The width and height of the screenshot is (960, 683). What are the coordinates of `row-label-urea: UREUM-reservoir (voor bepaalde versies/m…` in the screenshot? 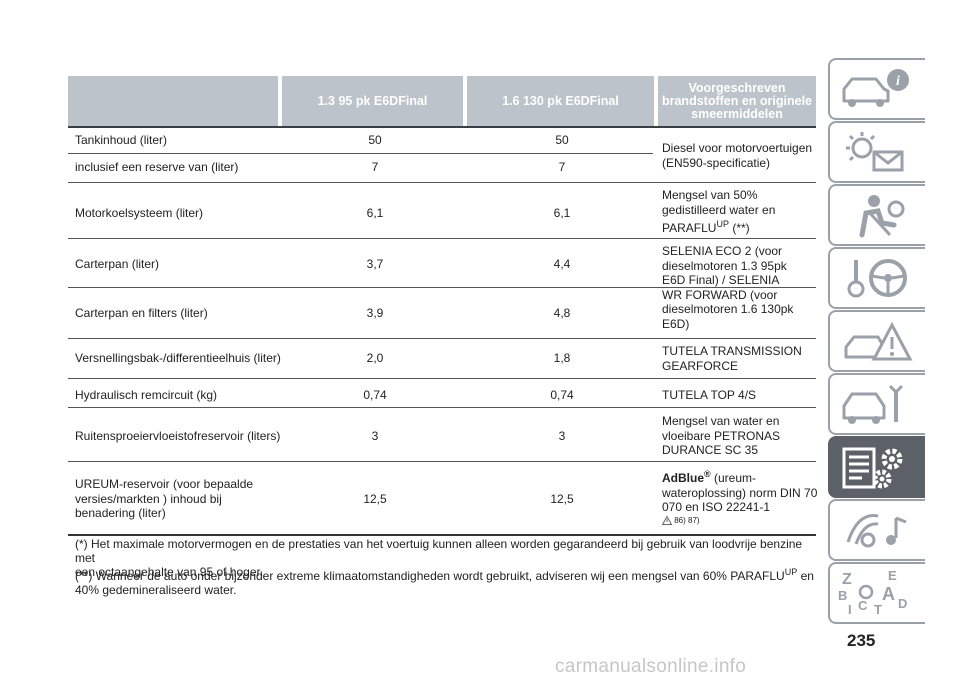 It's located at (164, 499).